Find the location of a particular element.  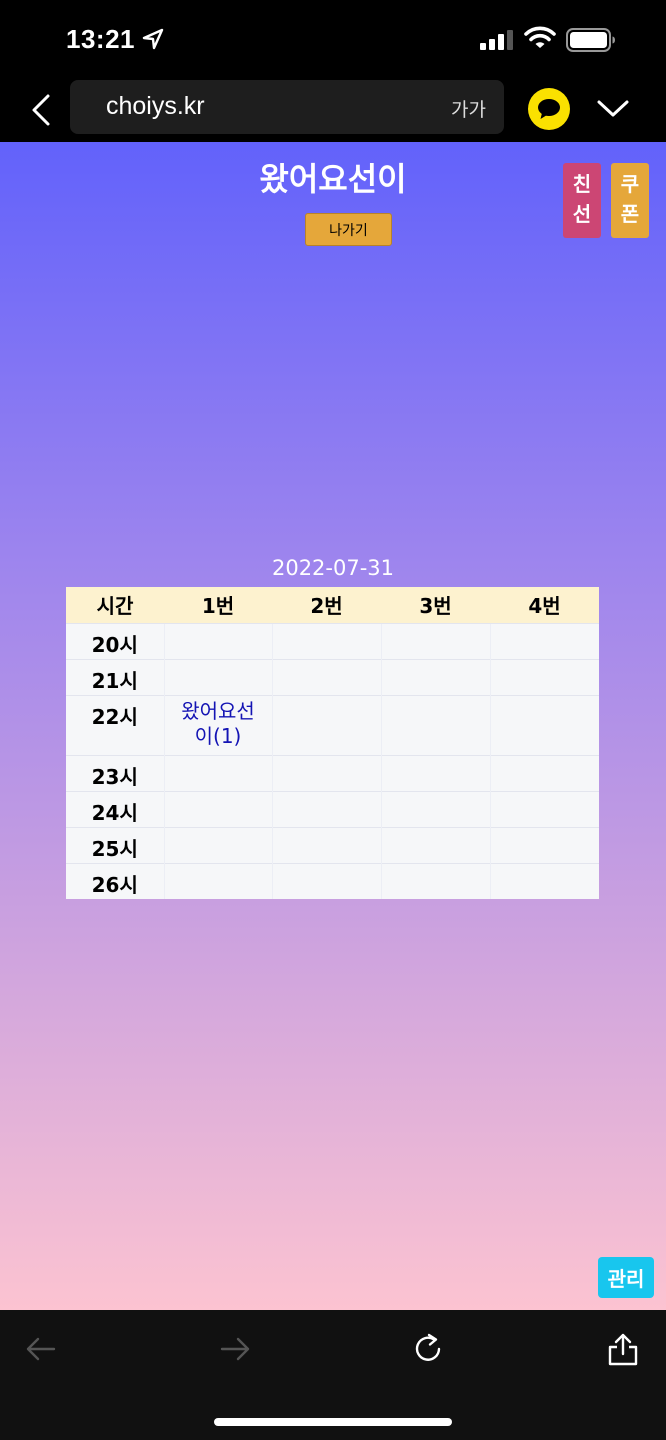

wifi-icon is located at coordinates (540, 37).